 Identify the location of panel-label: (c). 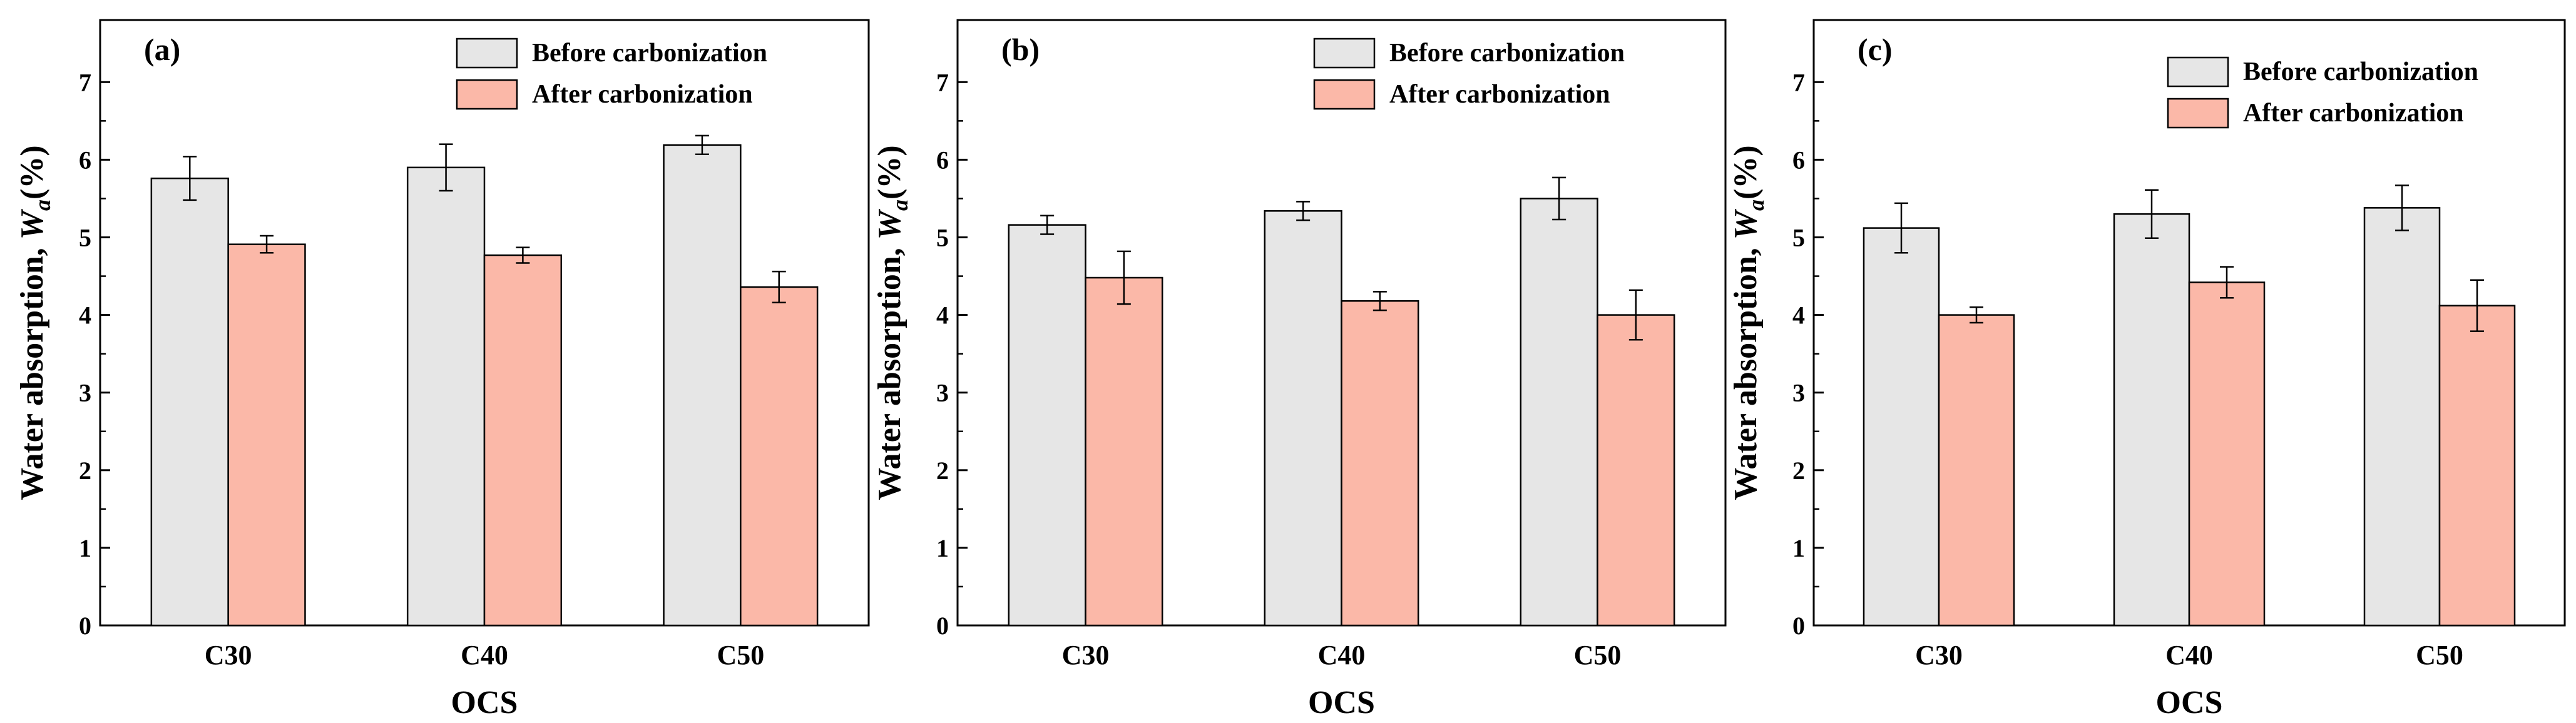
(1875, 50).